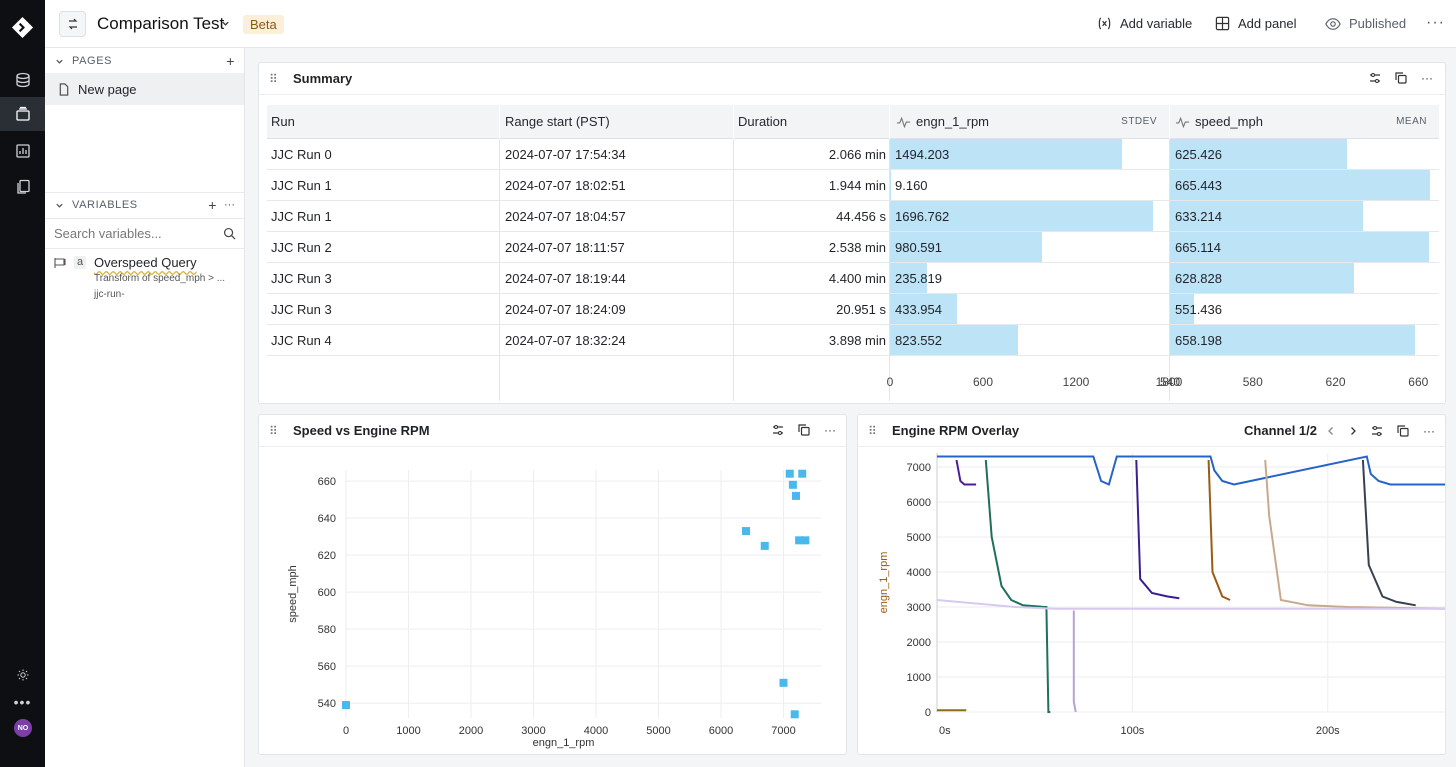  I want to click on chart-icon, so click(22, 150).